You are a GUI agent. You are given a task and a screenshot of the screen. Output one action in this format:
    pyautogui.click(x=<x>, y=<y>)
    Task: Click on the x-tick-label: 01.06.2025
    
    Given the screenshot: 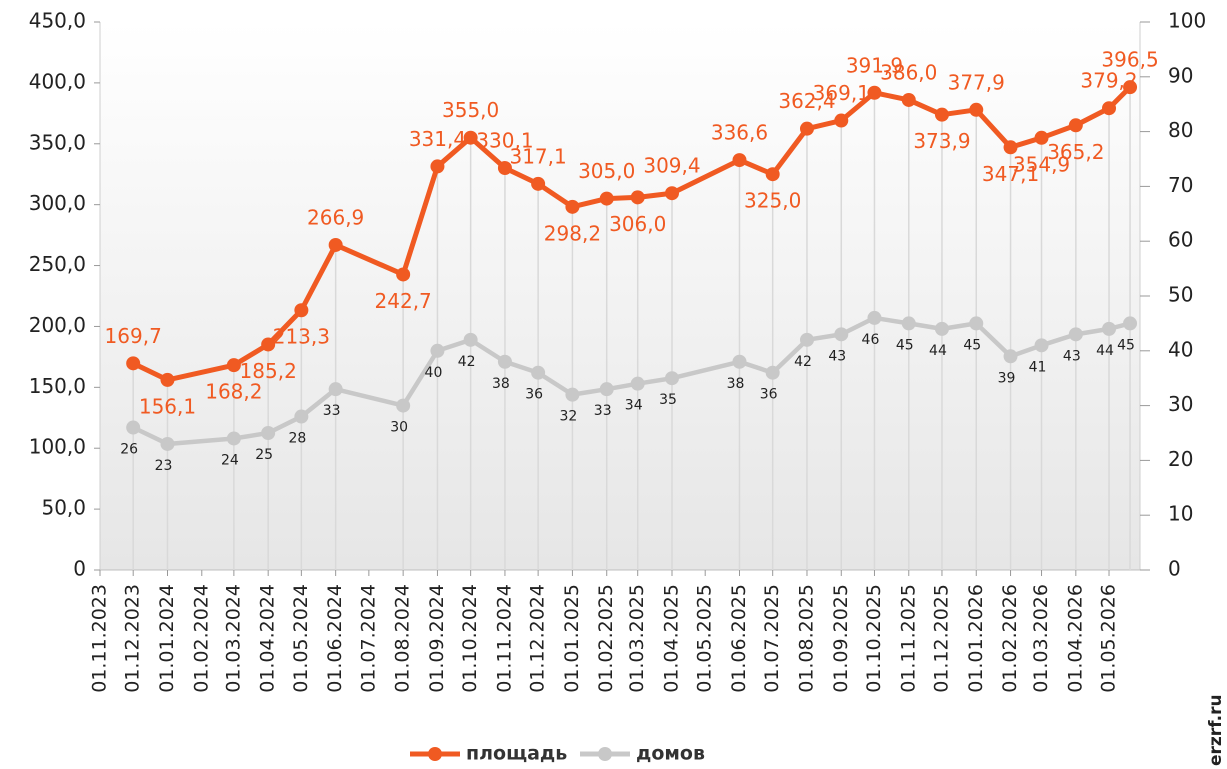 What is the action you would take?
    pyautogui.click(x=739, y=638)
    